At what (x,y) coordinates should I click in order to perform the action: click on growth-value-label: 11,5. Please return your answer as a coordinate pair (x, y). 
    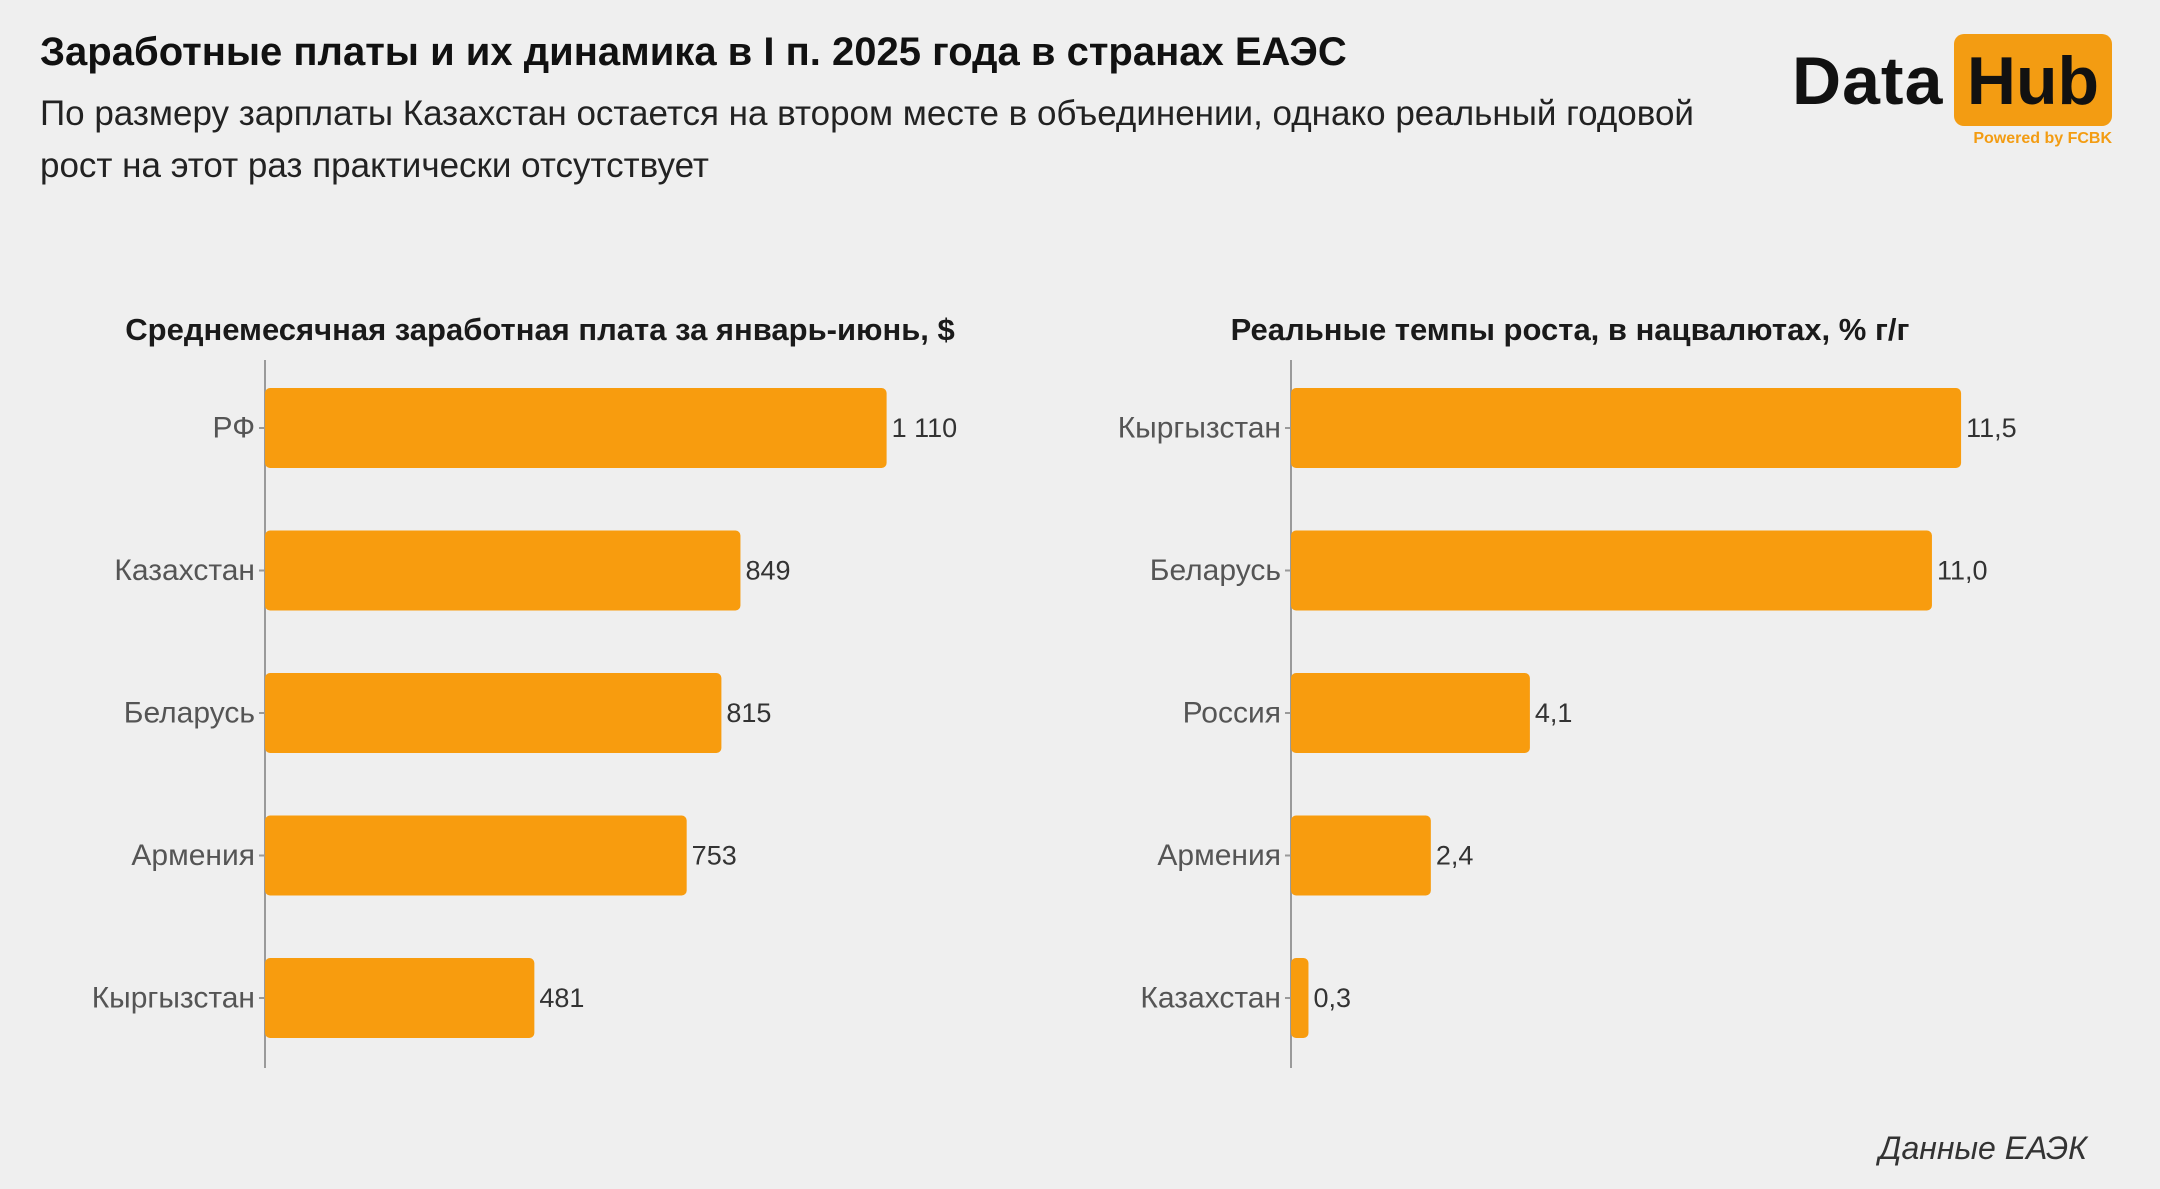
    Looking at the image, I should click on (1991, 428).